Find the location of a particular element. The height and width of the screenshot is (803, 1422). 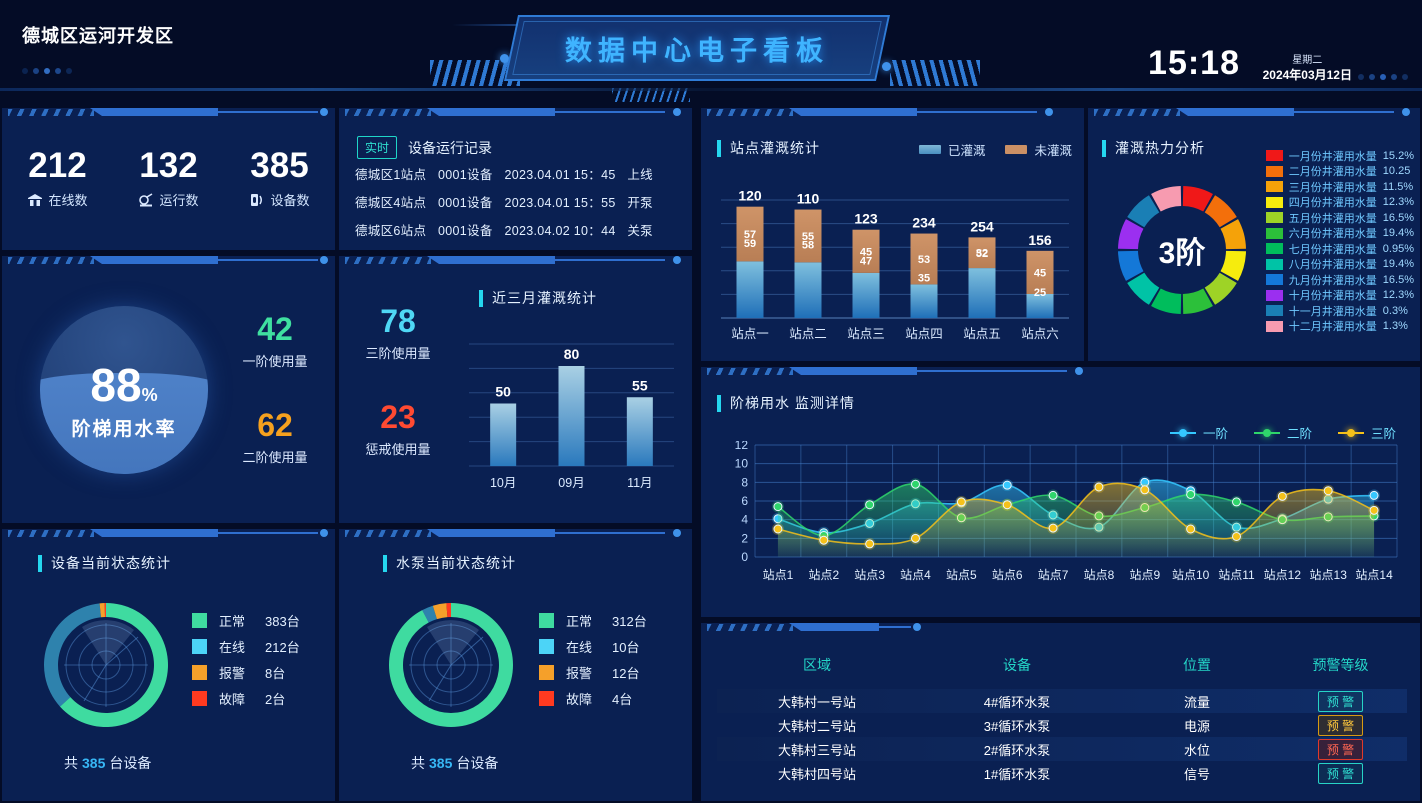

recent-three-title: 近三月灌溉统计 is located at coordinates (538, 298).